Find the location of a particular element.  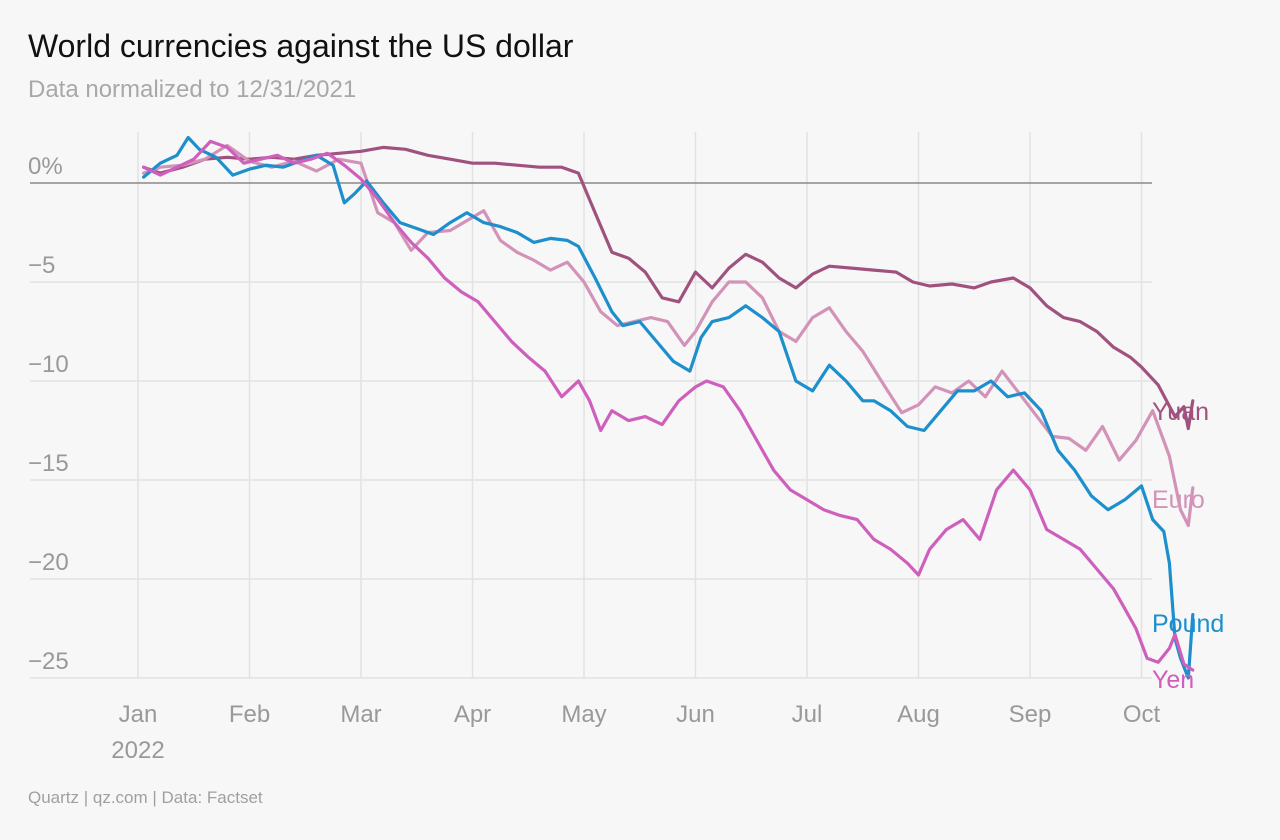

y-tick-label: −15 is located at coordinates (48, 463).